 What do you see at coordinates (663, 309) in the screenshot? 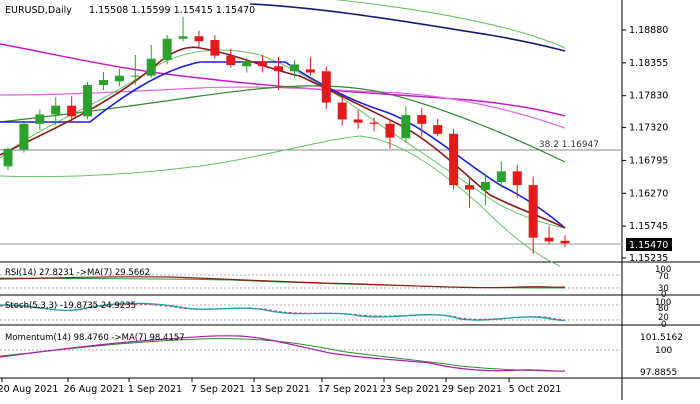
I see `stoch-axis-80: 80` at bounding box center [663, 309].